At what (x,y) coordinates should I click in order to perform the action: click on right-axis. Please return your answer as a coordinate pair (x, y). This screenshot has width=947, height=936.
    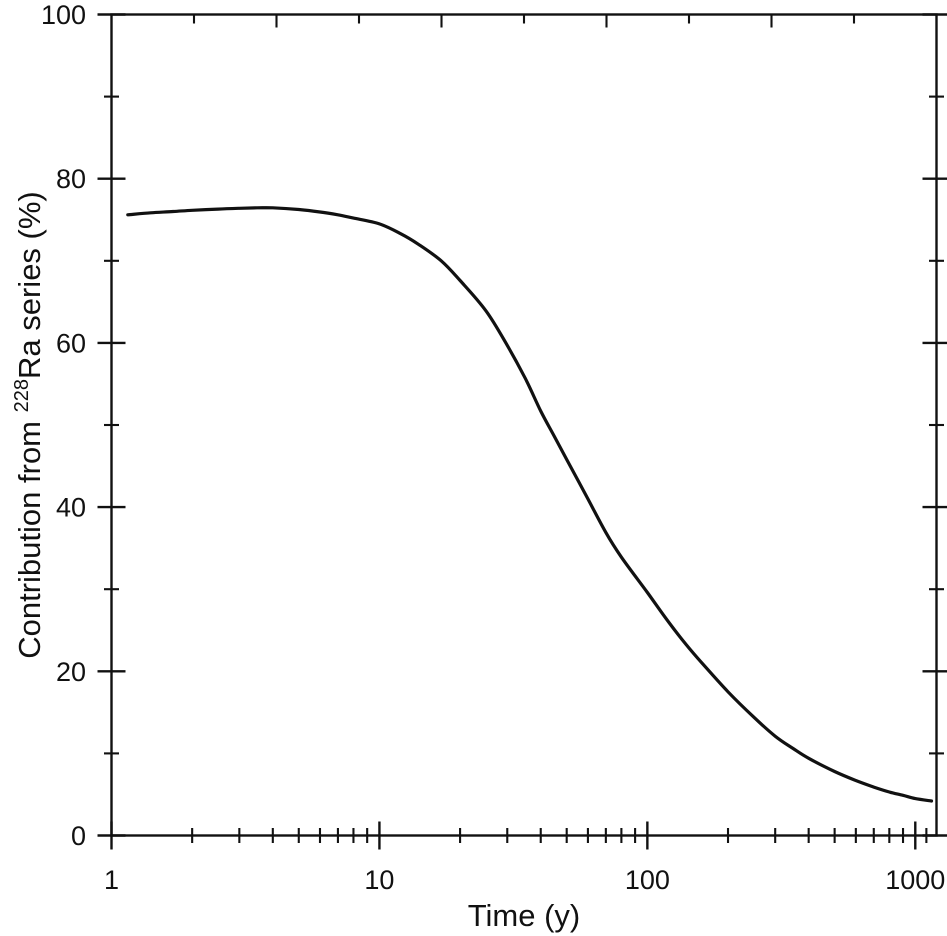
    Looking at the image, I should click on (934, 425).